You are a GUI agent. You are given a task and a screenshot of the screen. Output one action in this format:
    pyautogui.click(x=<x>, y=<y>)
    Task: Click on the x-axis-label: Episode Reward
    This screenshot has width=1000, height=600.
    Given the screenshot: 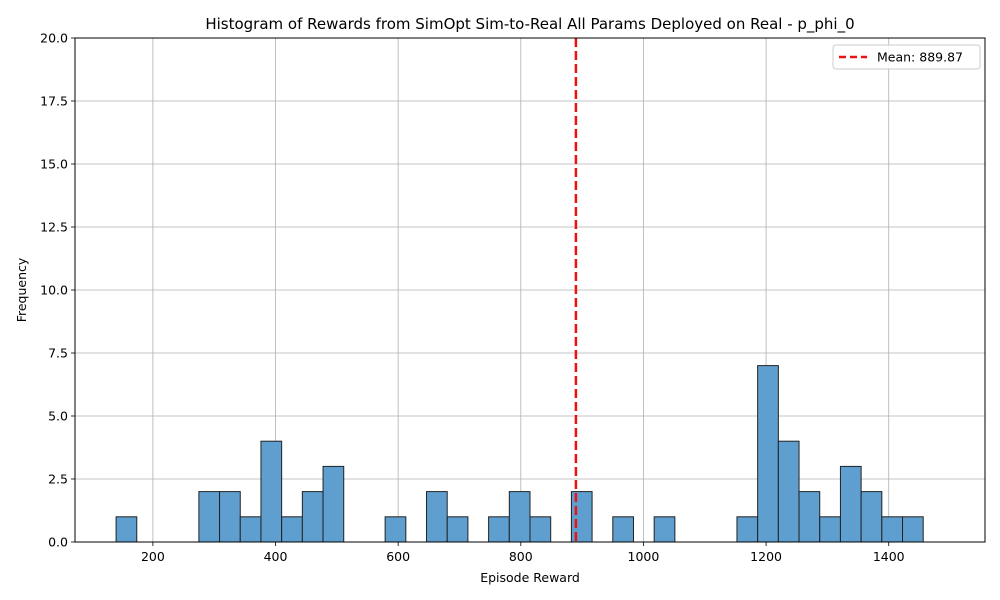 What is the action you would take?
    pyautogui.click(x=530, y=577)
    